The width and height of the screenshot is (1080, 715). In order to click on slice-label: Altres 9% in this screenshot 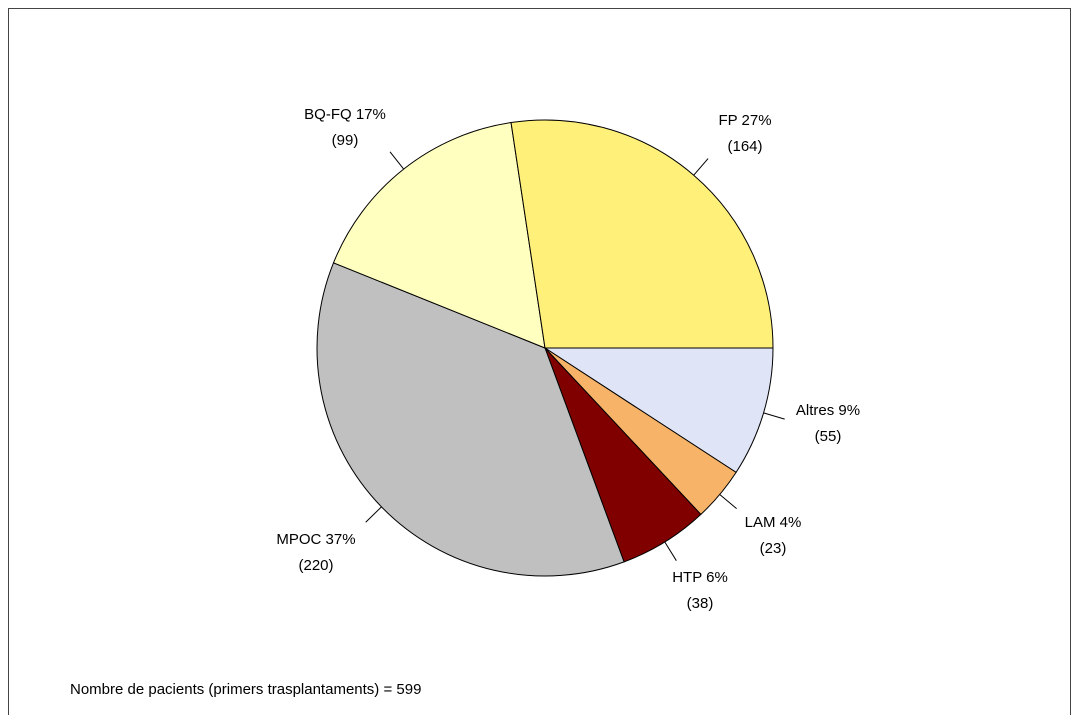, I will do `click(828, 410)`.